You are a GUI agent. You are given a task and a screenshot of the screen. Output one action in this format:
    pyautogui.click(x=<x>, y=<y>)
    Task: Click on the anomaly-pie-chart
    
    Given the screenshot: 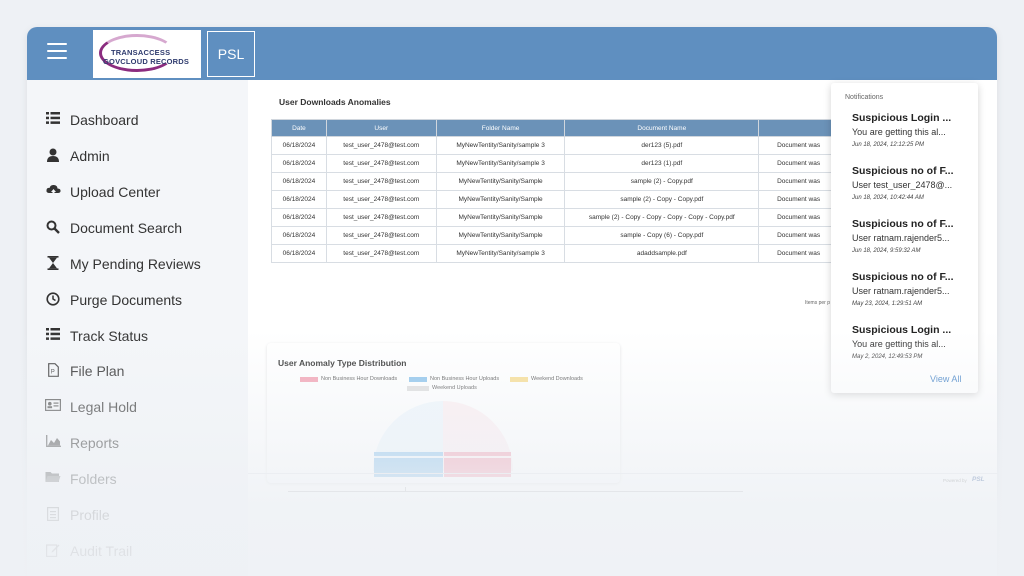 What is the action you would take?
    pyautogui.click(x=443, y=439)
    